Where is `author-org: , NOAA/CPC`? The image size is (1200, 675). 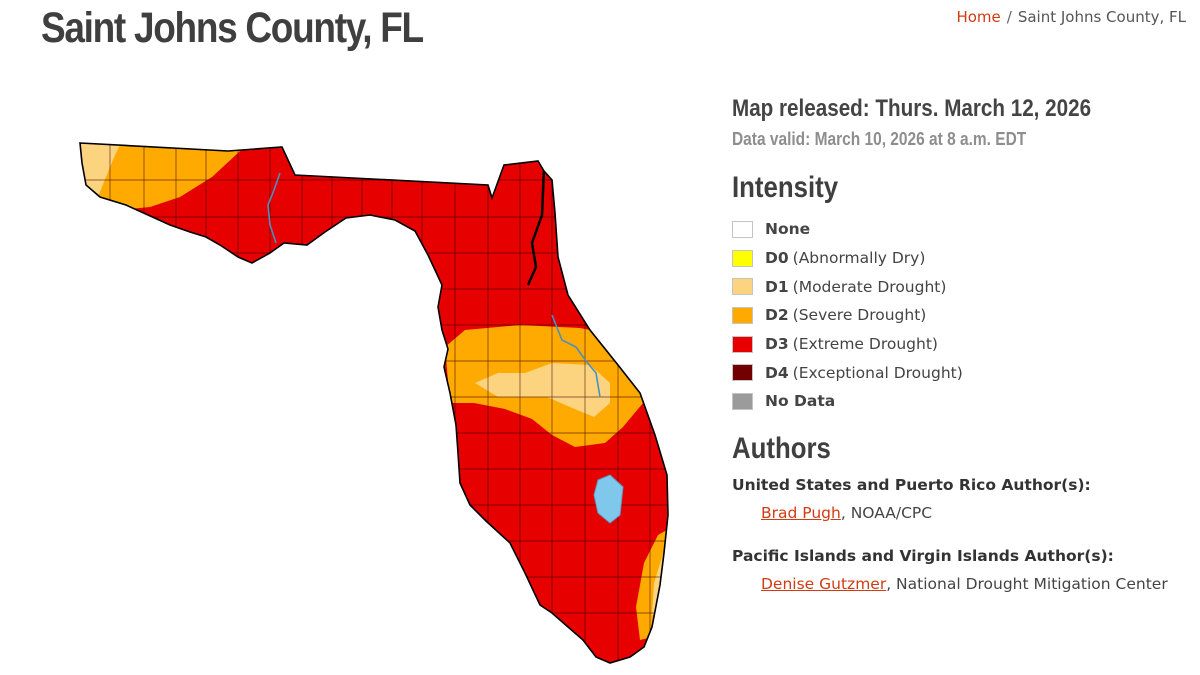
author-org: , NOAA/CPC is located at coordinates (886, 512).